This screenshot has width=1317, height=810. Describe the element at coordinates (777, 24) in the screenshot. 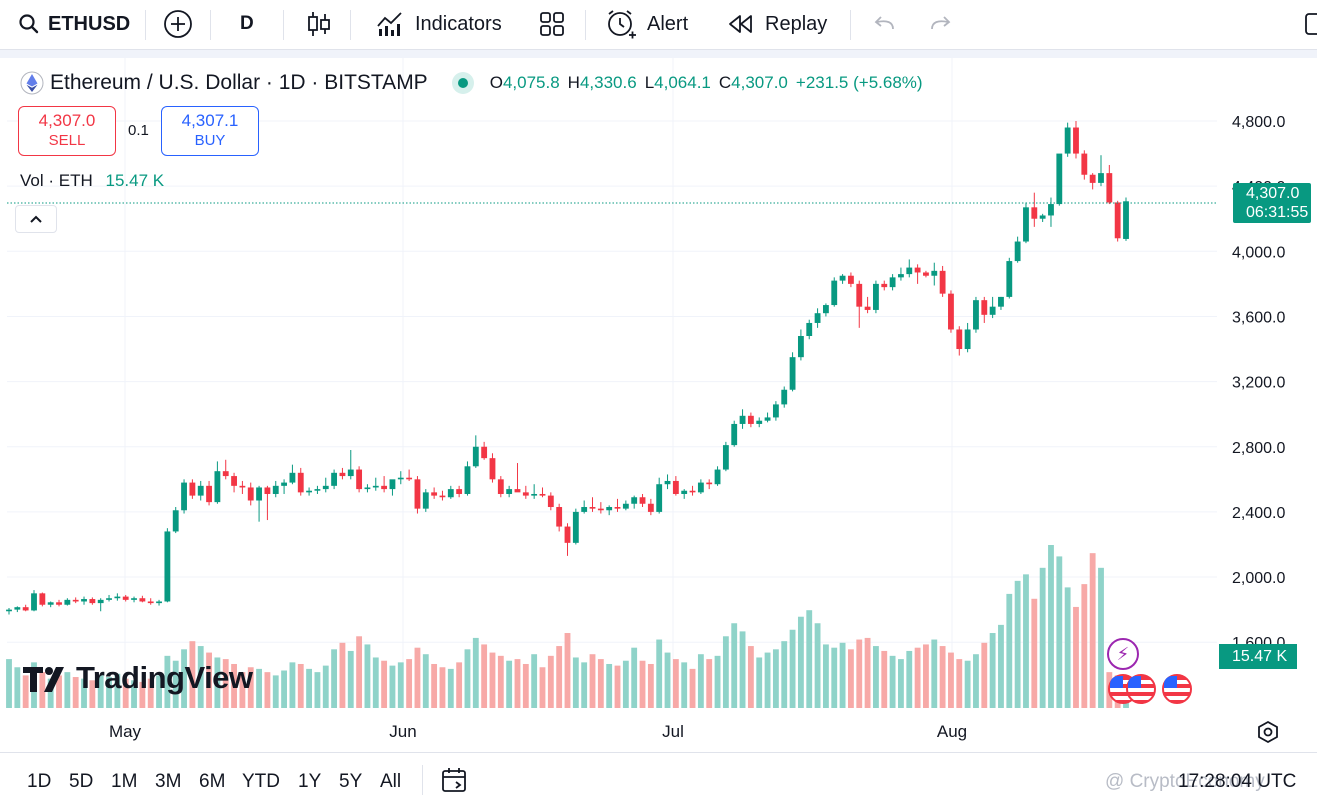

I see `replay-button: Replay` at that location.